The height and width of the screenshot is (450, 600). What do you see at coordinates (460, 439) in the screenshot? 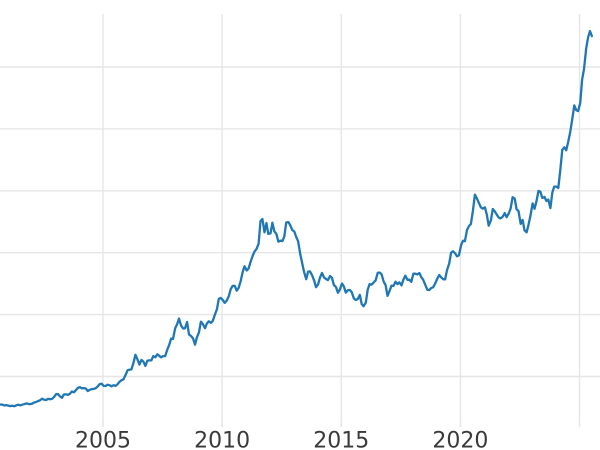
I see `x-axis-tick-label: 2020` at bounding box center [460, 439].